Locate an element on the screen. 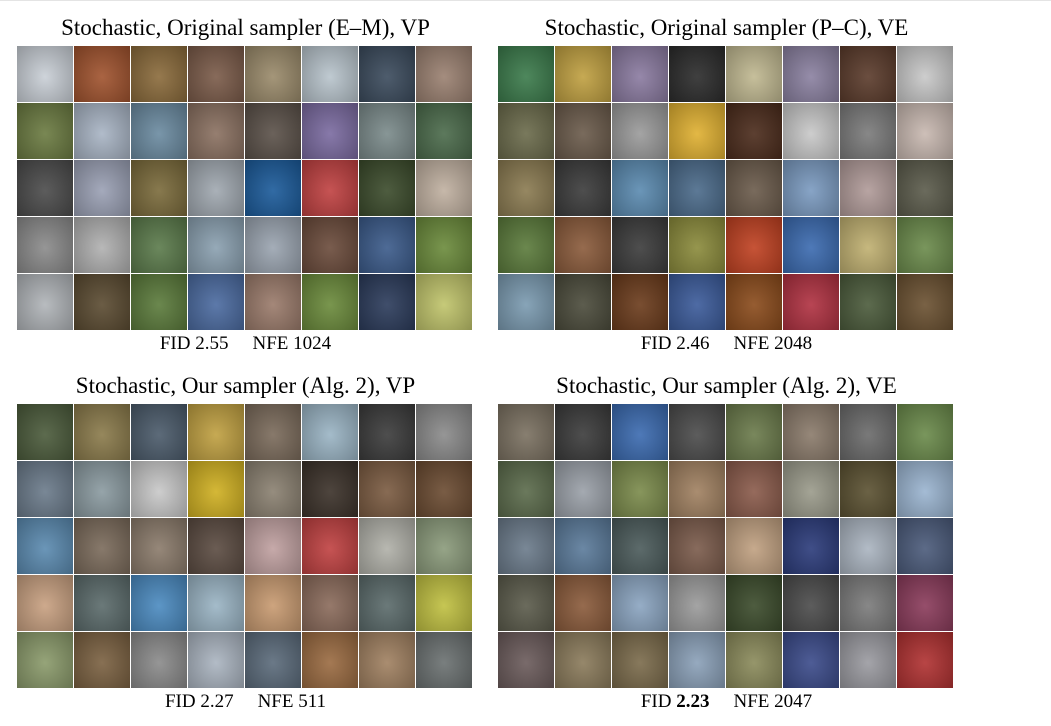 Image resolution: width=1051 pixels, height=726 pixels. top-divider is located at coordinates (525, 0).